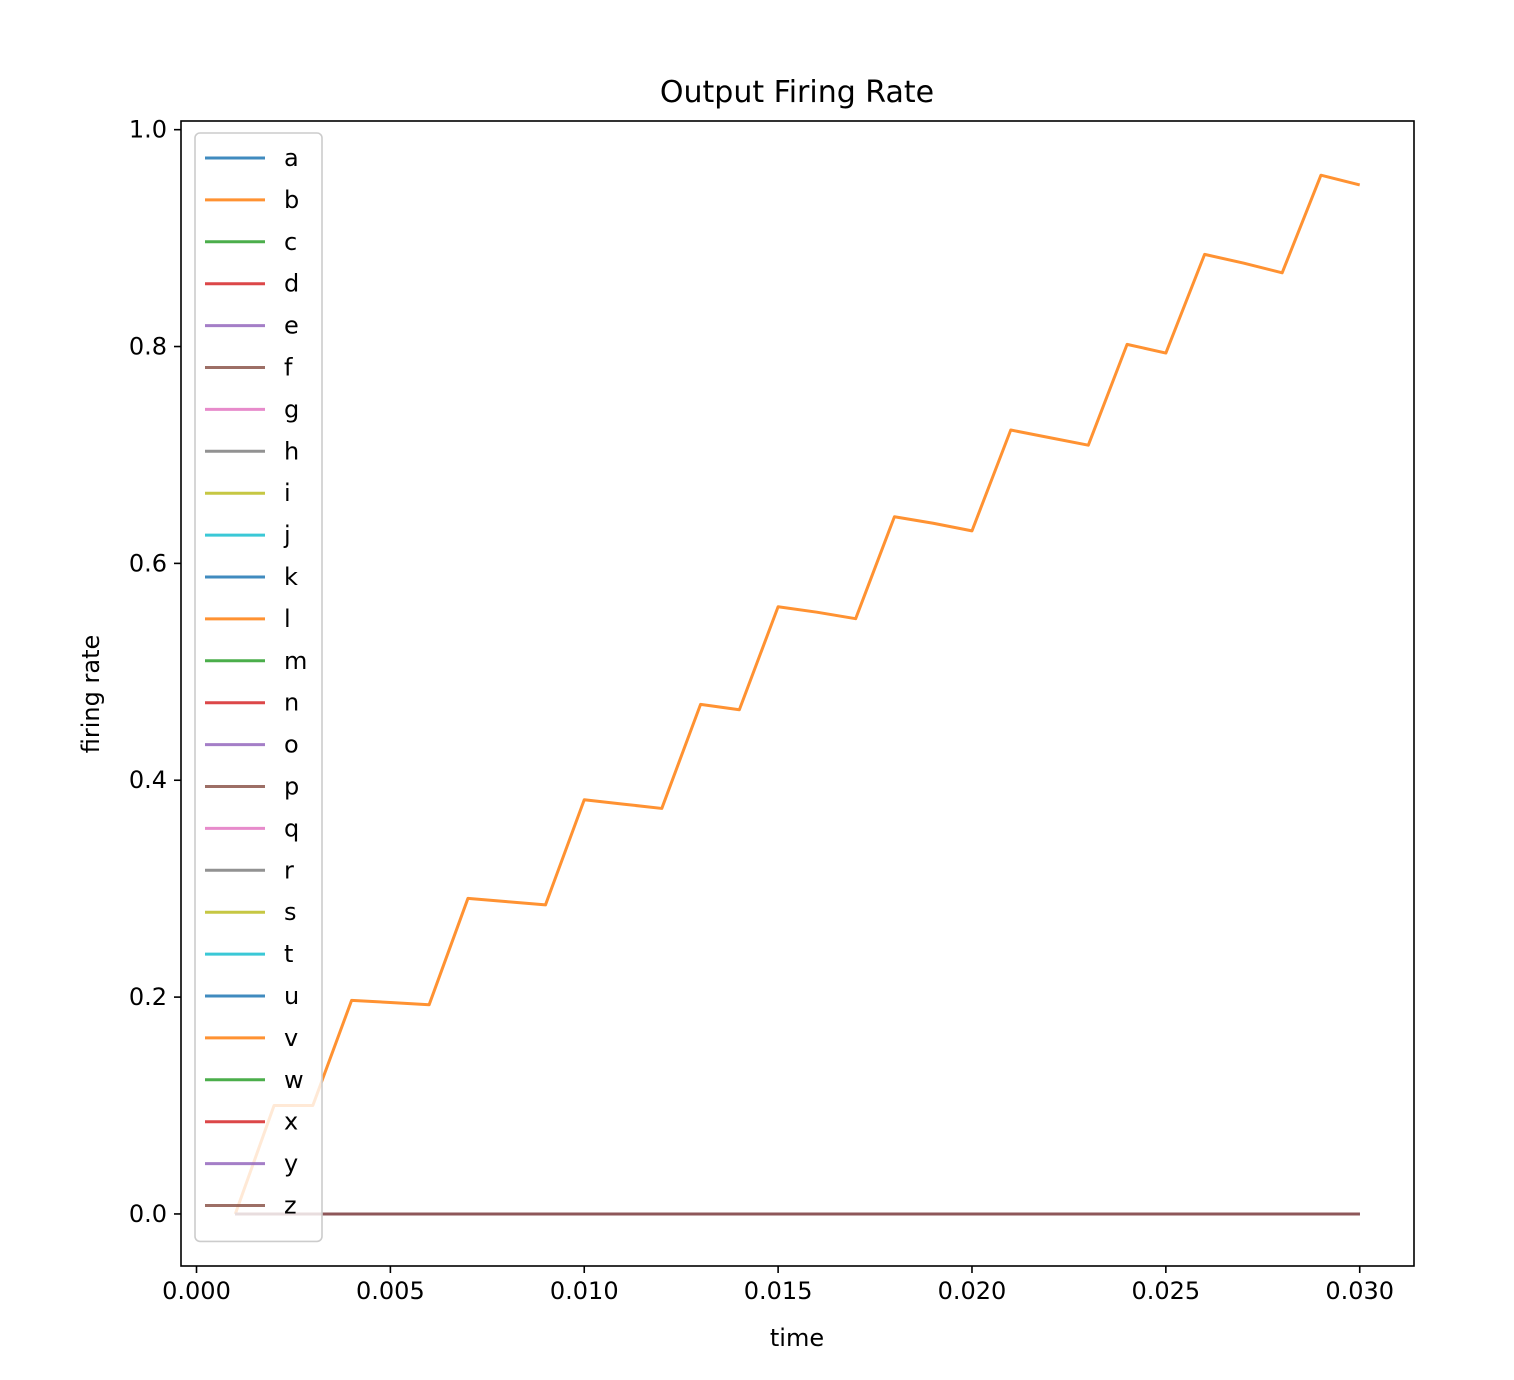 Image resolution: width=1514 pixels, height=1380 pixels. I want to click on legend-label-r: r, so click(289, 870).